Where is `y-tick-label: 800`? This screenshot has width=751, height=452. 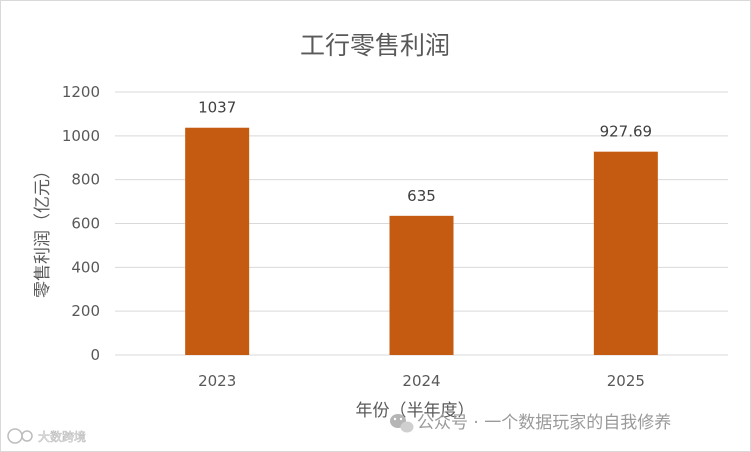 y-tick-label: 800 is located at coordinates (85, 180).